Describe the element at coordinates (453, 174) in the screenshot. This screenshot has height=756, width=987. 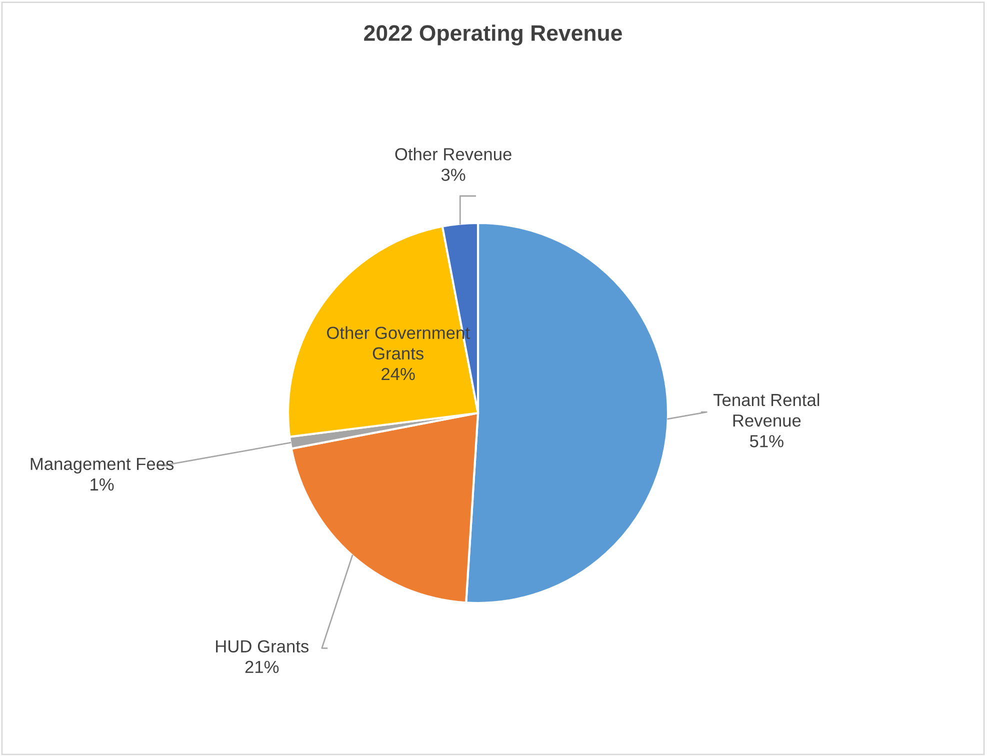
I see `data-label: 3%` at that location.